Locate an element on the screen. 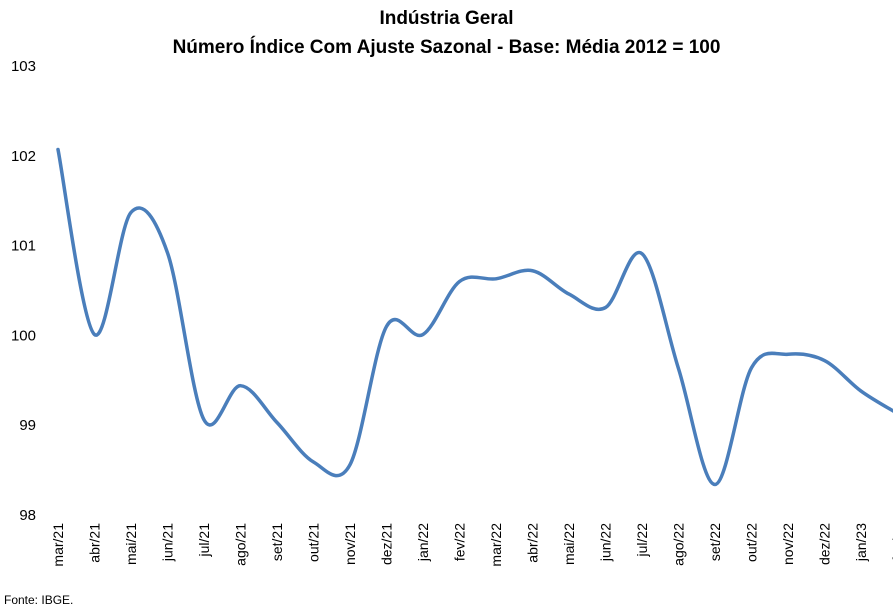 This screenshot has width=893, height=615. x-tick-label: set/22 is located at coordinates (715, 542).